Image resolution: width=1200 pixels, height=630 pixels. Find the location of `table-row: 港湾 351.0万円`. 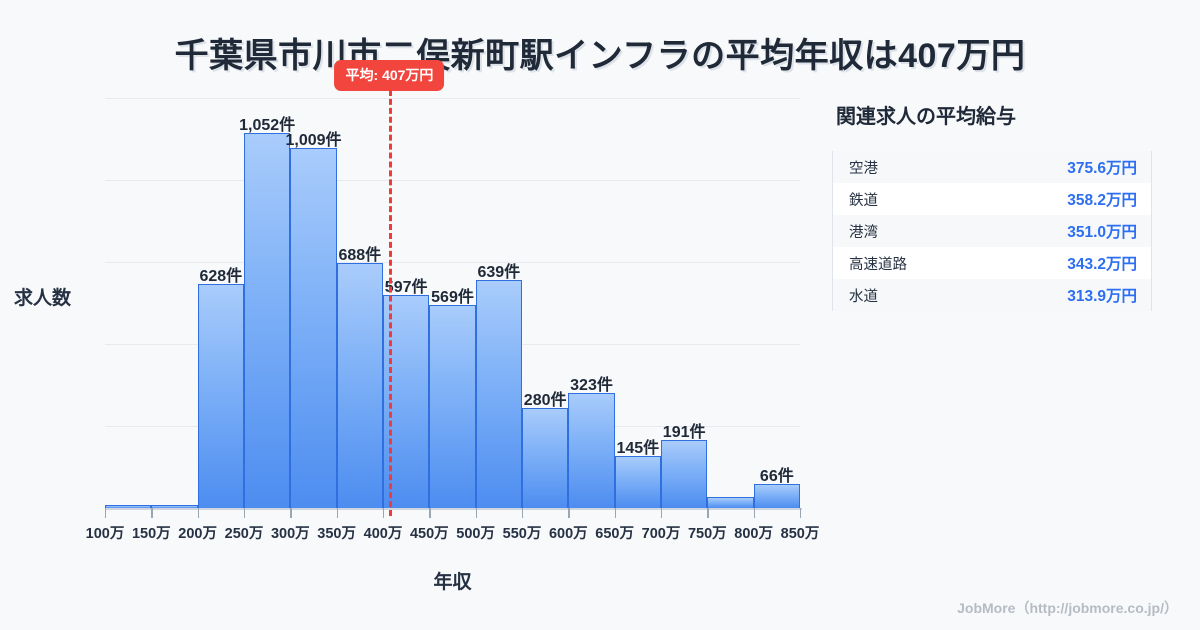

table-row: 港湾 351.0万円 is located at coordinates (992, 231).